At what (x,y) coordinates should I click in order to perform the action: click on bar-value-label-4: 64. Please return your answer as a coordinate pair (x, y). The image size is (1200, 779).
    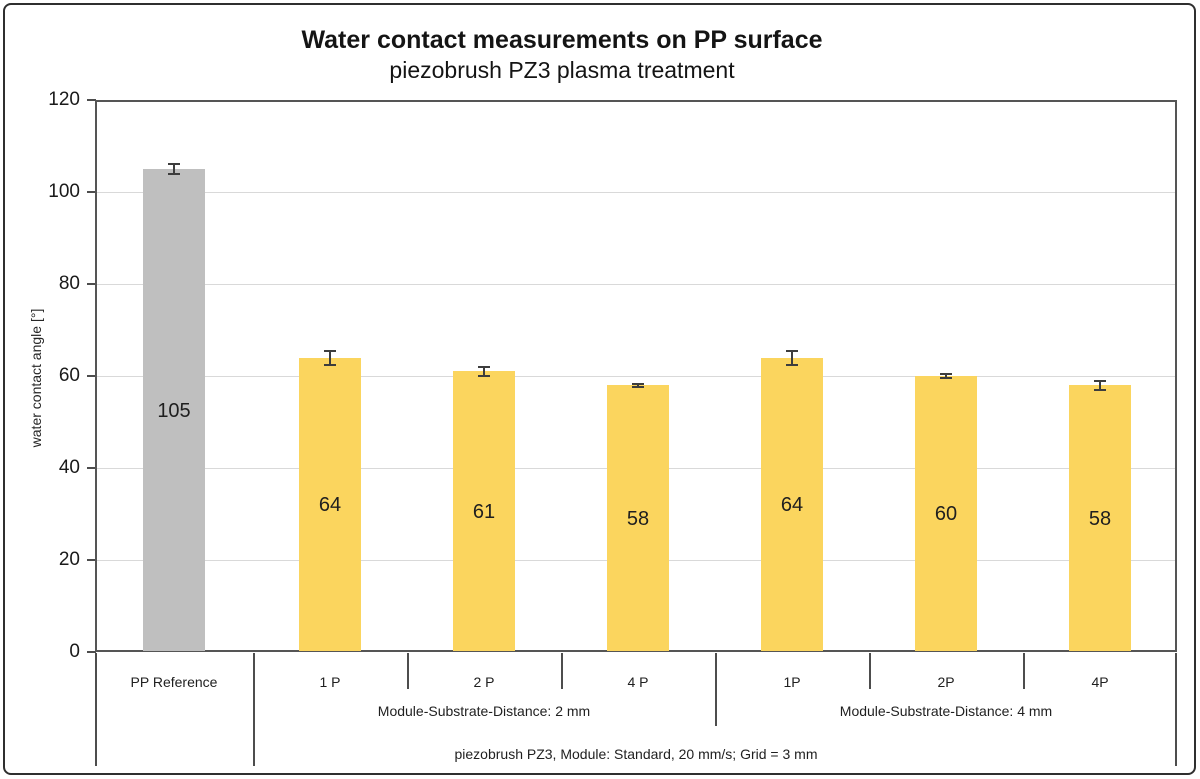
    Looking at the image, I should click on (792, 505).